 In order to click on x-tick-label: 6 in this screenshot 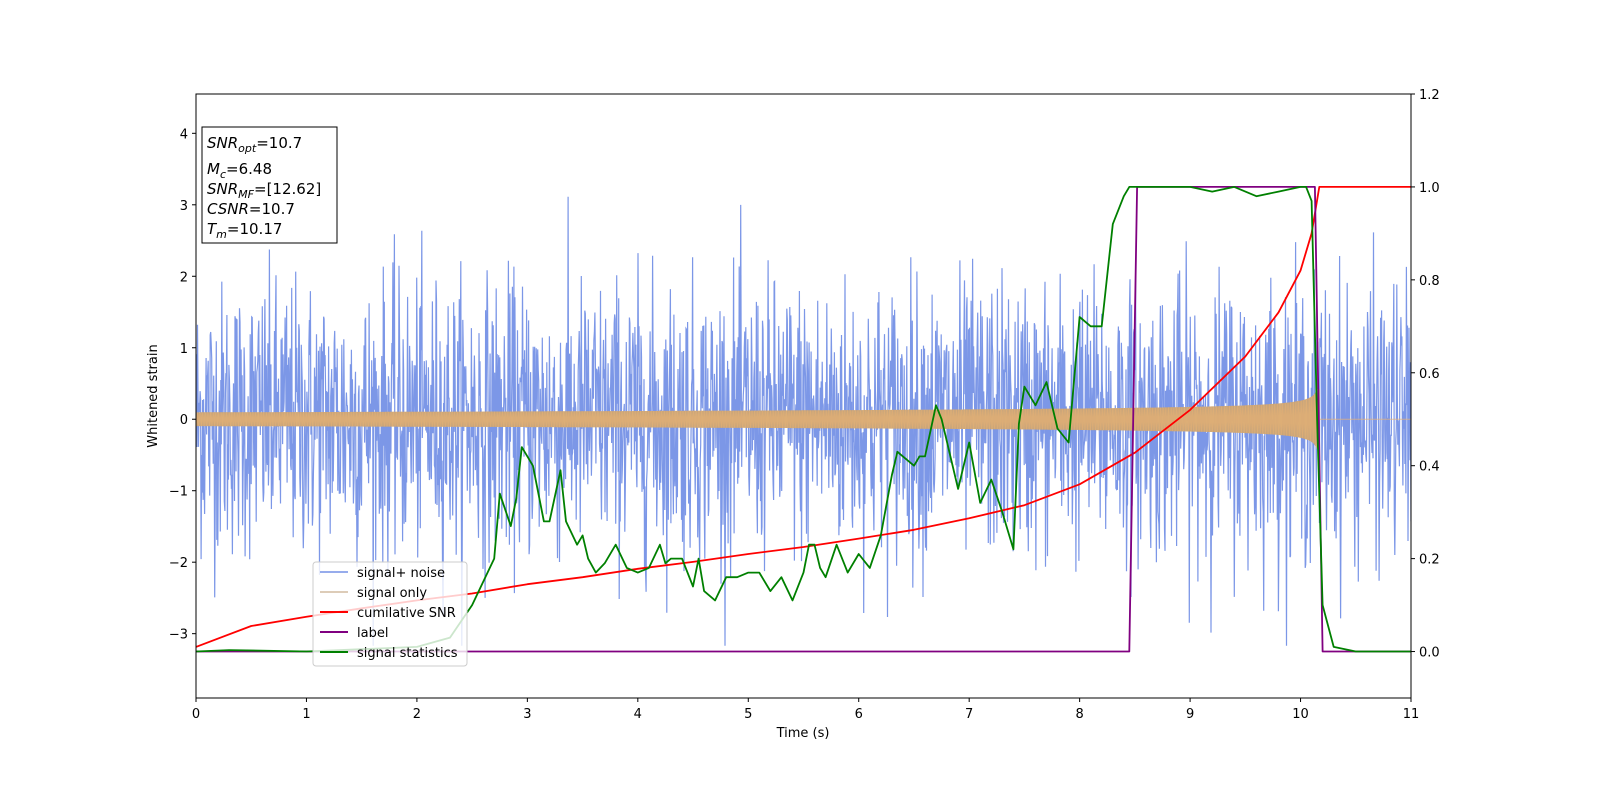, I will do `click(859, 714)`.